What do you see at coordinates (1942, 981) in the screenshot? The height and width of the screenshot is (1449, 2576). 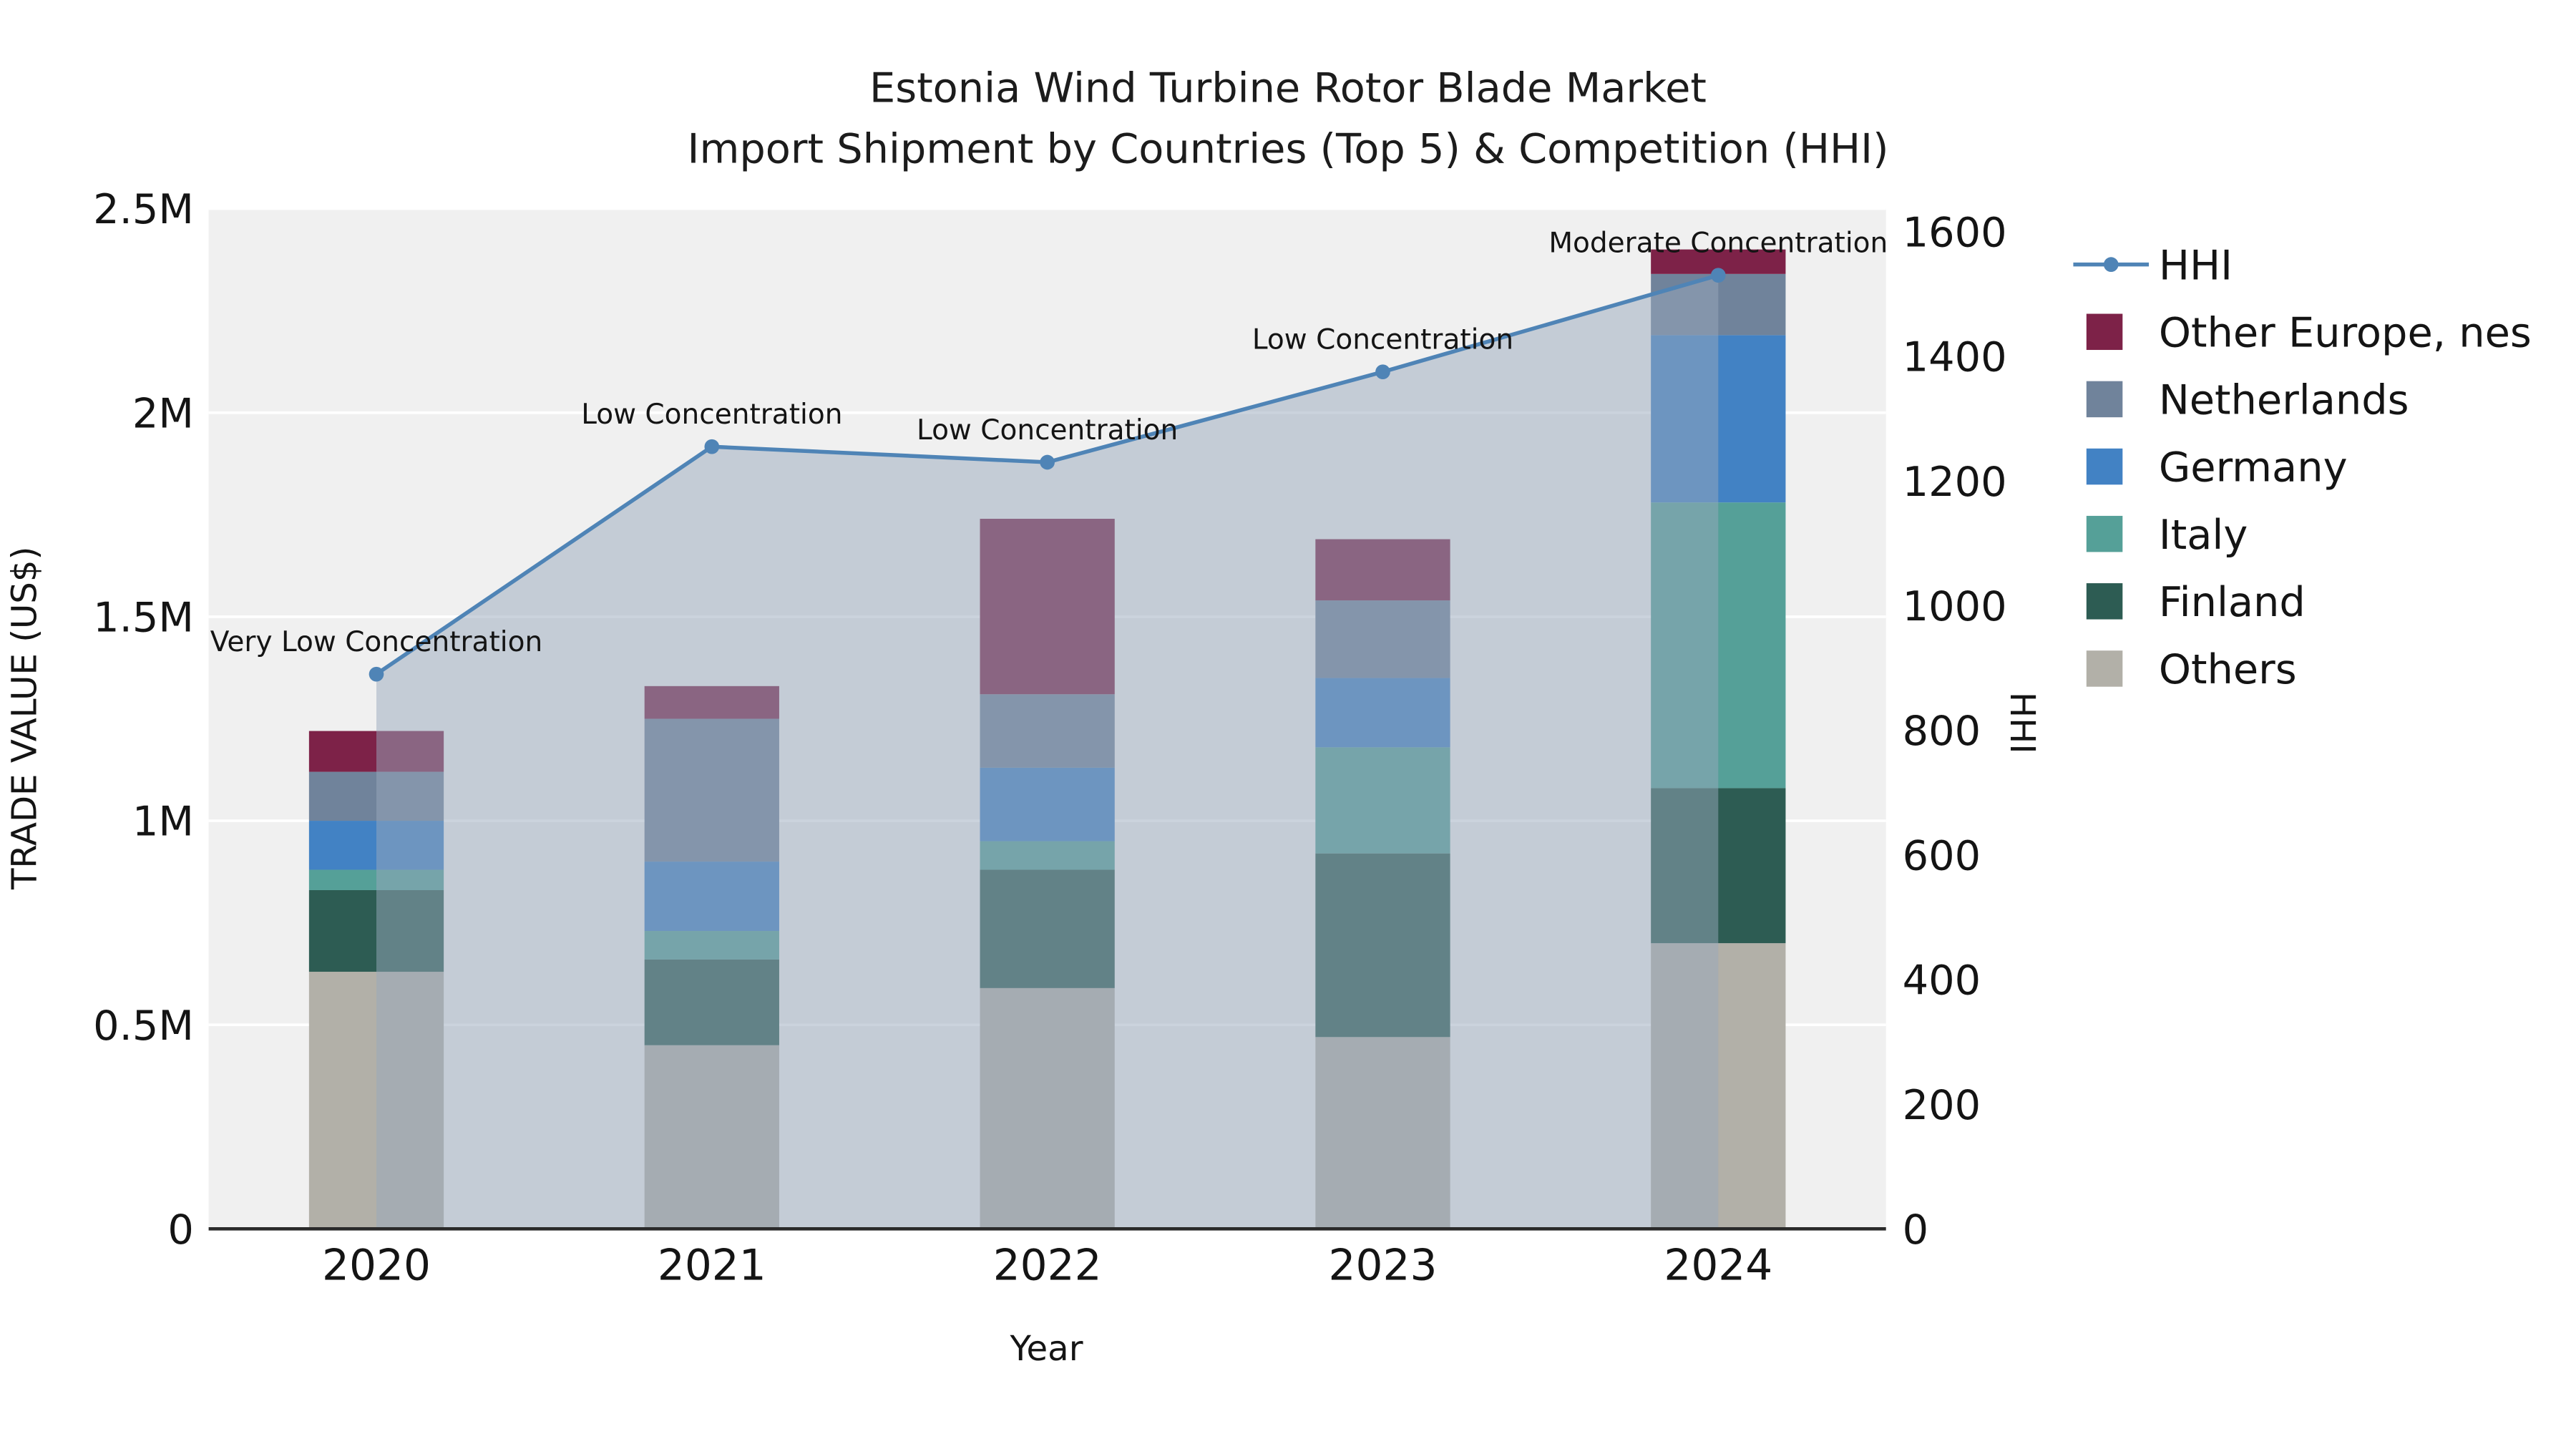 I see `y-right-tick-label: 400` at bounding box center [1942, 981].